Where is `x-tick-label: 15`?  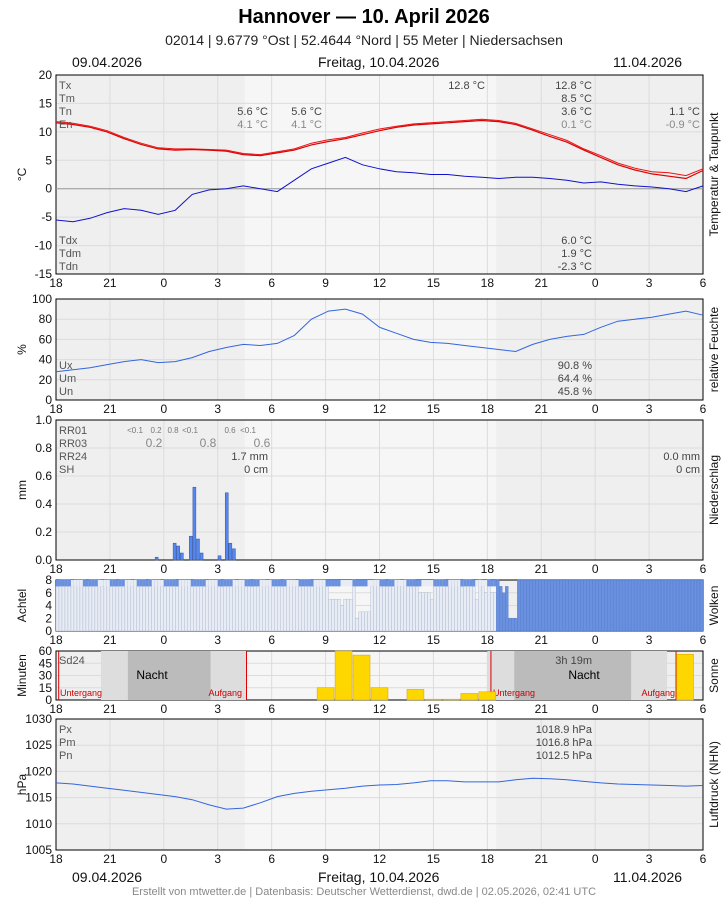
x-tick-label: 15 is located at coordinates (434, 709).